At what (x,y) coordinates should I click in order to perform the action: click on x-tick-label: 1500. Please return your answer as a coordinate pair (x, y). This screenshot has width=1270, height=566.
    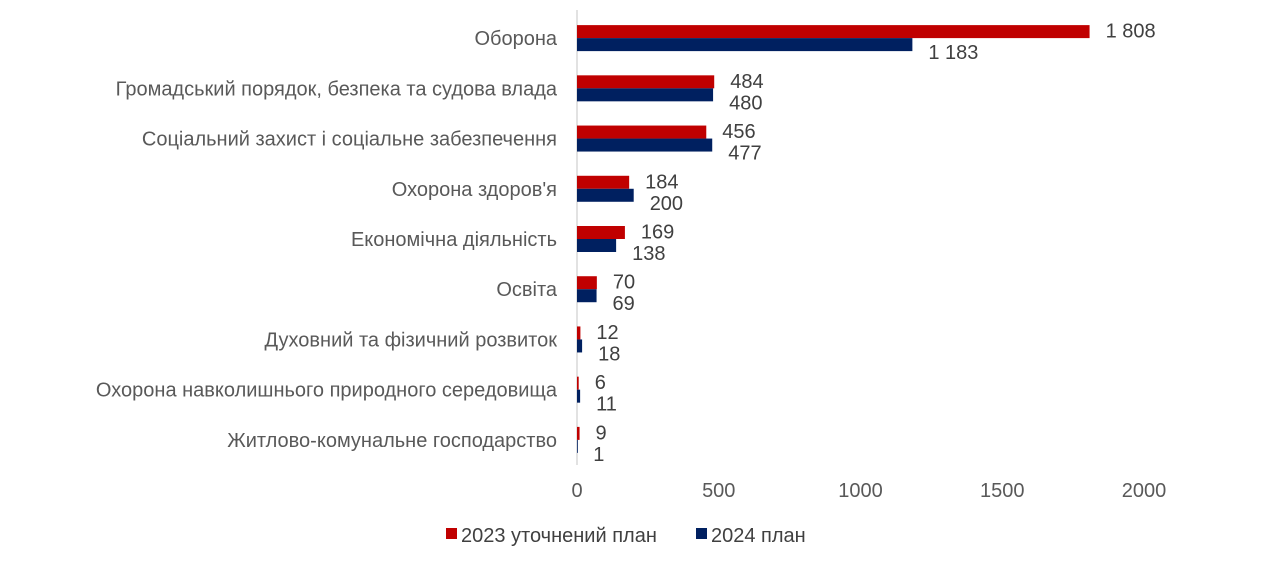
    Looking at the image, I should click on (1002, 491).